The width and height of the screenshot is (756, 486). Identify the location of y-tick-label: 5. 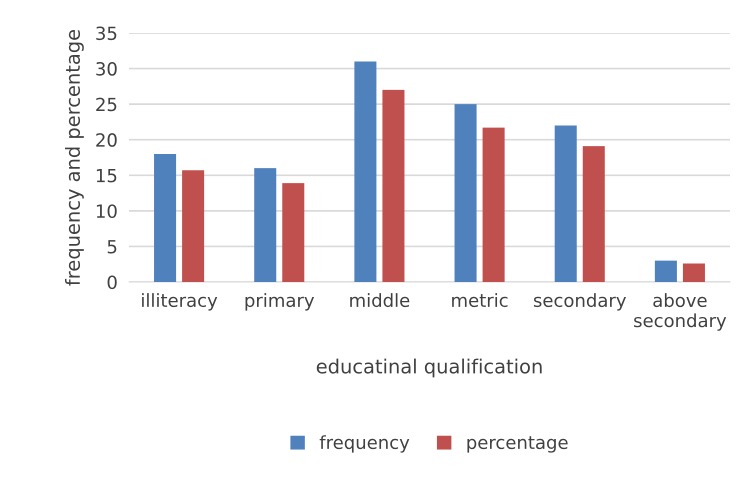
(112, 247).